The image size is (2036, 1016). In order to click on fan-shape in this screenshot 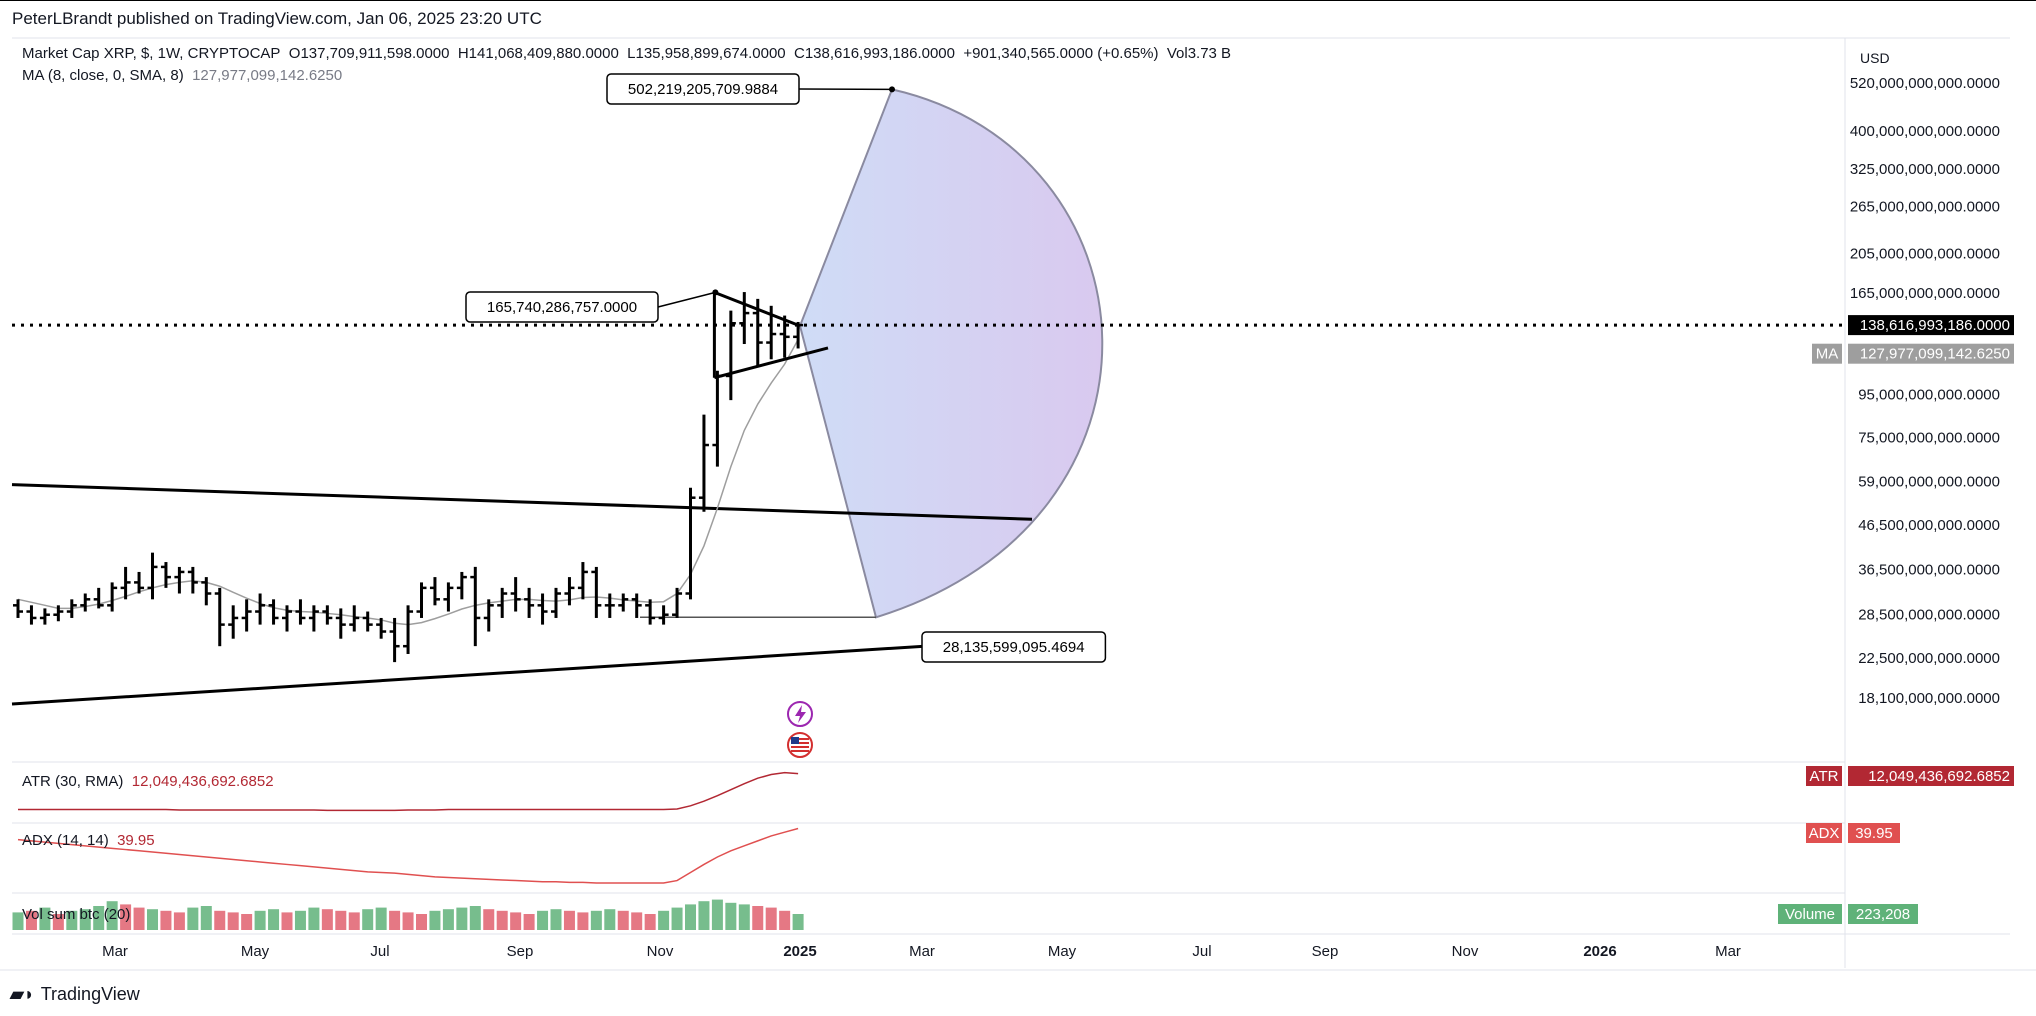, I will do `click(951, 353)`.